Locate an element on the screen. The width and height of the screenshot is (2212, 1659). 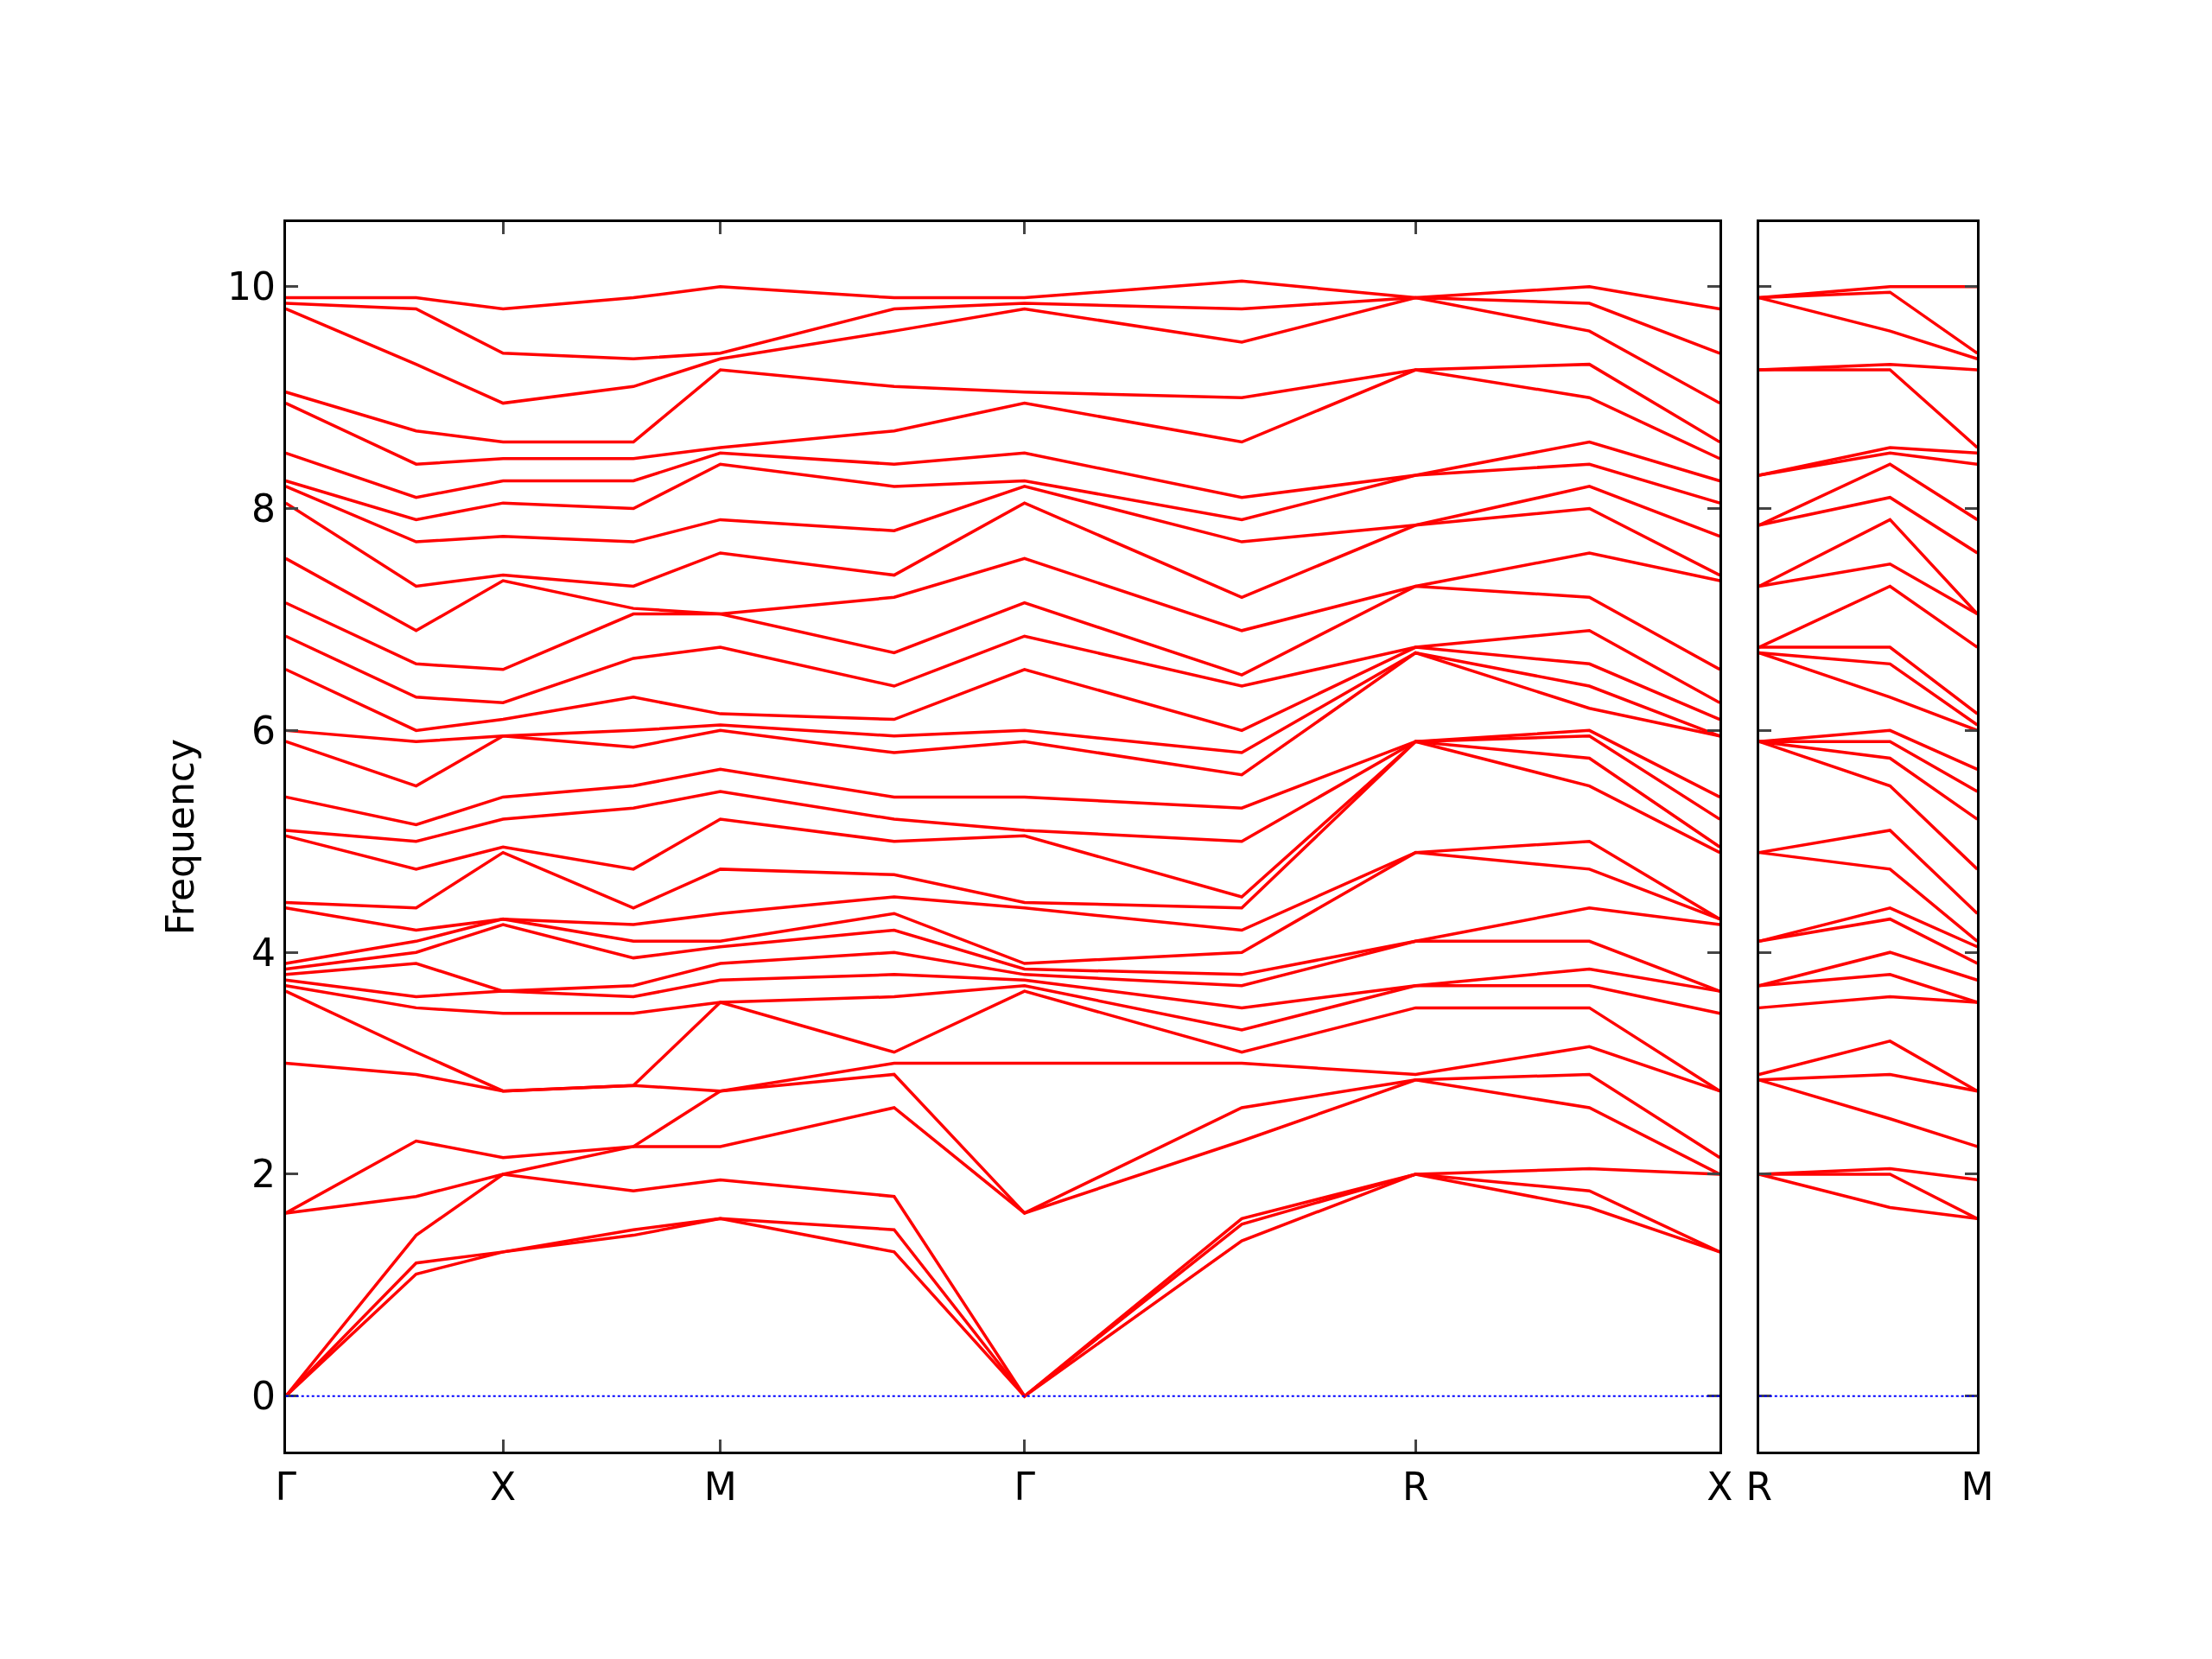
y-tick-label: 0 is located at coordinates (263, 1396).